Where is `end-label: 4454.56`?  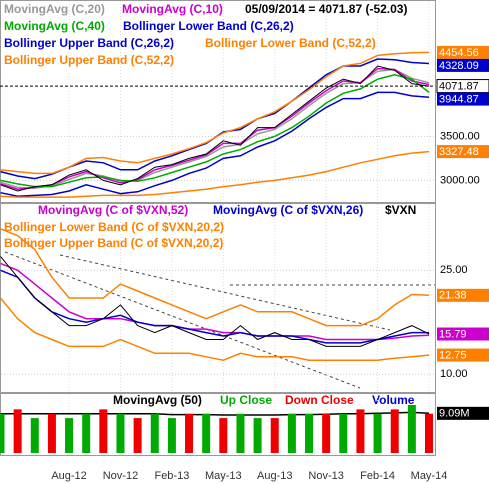 end-label: 4454.56 is located at coordinates (459, 53).